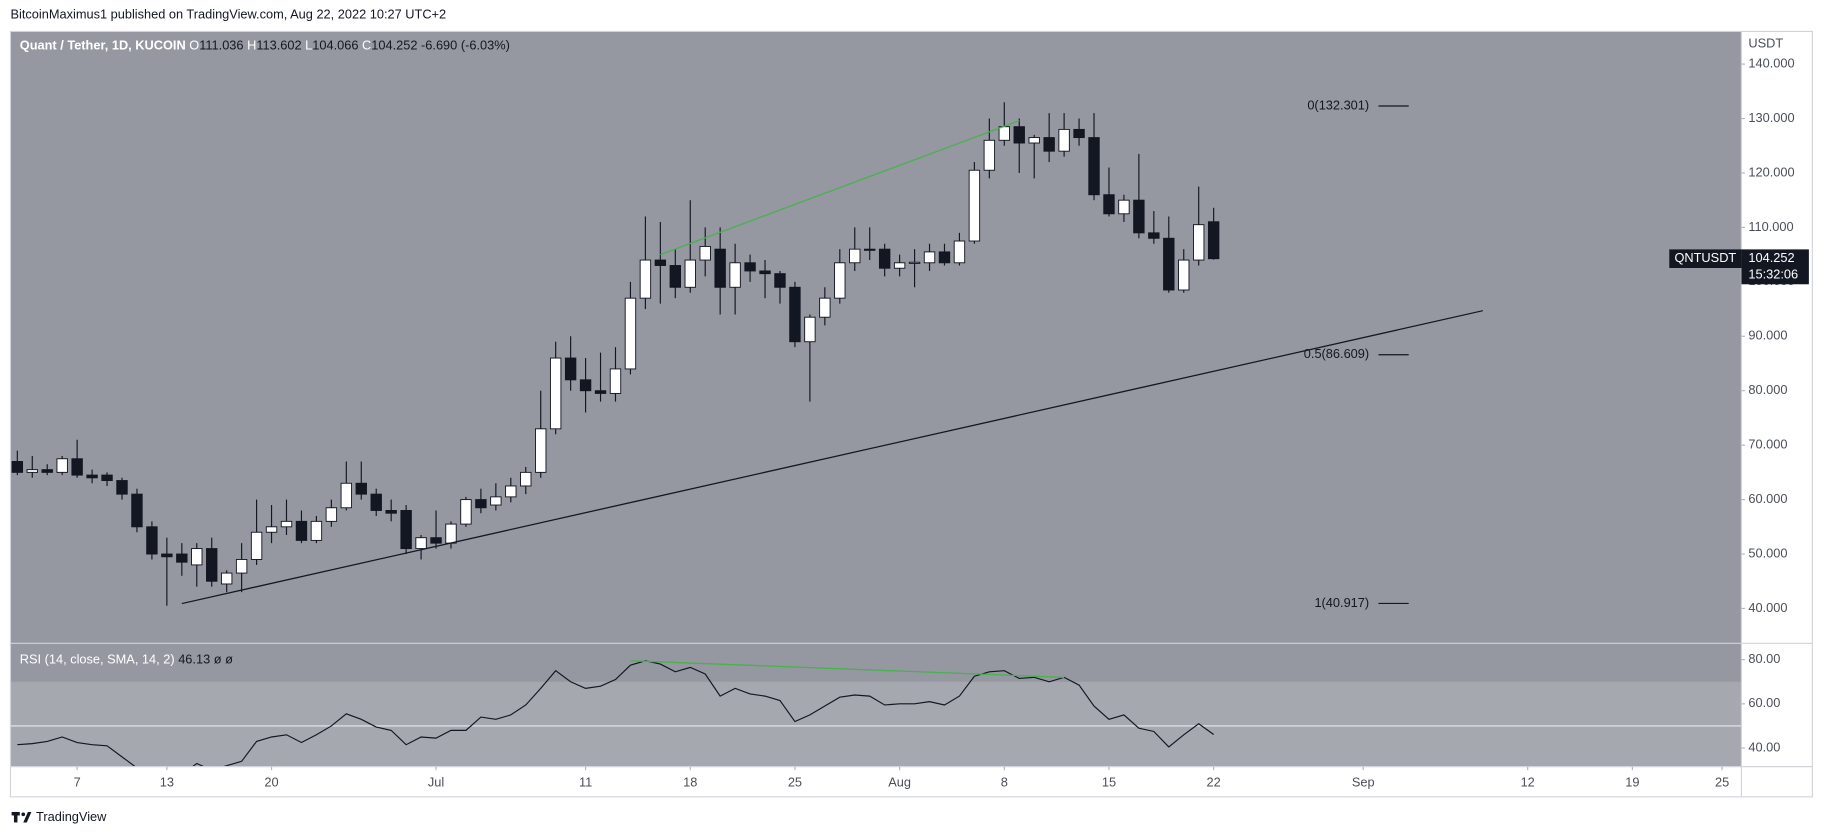 This screenshot has width=1824, height=837. What do you see at coordinates (847, 669) in the screenshot?
I see `trendline` at bounding box center [847, 669].